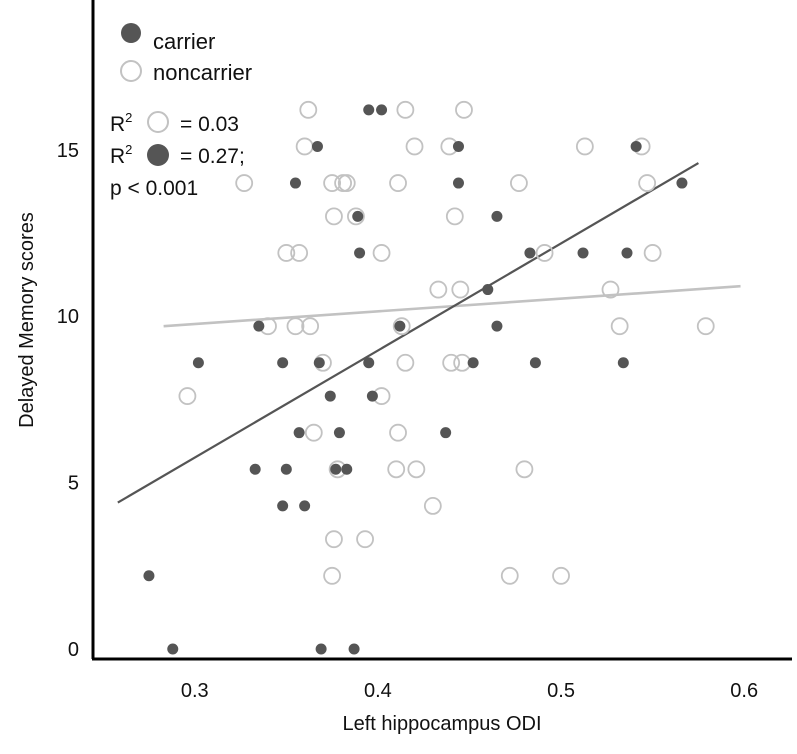 The width and height of the screenshot is (797, 754). I want to click on r2-carrier-value: = 0.27;, so click(212, 156).